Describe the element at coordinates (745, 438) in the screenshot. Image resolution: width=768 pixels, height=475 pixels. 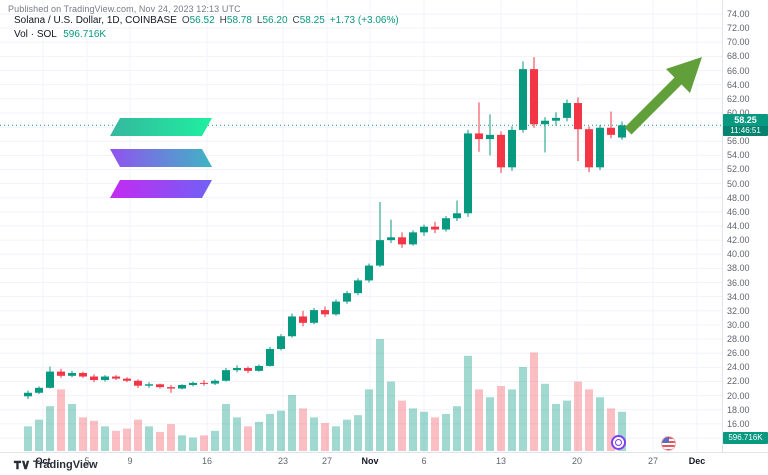
I see `volume-axis-tag: 596.716K` at that location.